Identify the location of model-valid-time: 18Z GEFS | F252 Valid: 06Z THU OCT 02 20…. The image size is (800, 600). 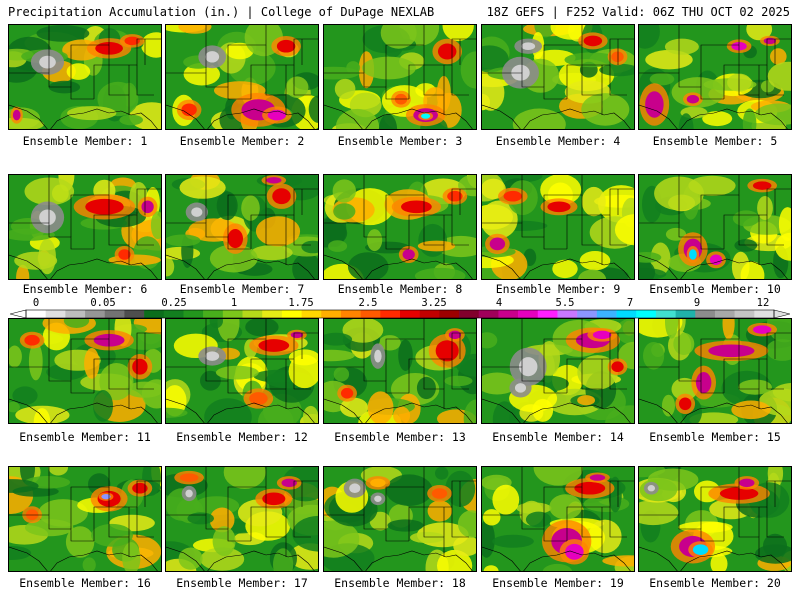
(638, 12).